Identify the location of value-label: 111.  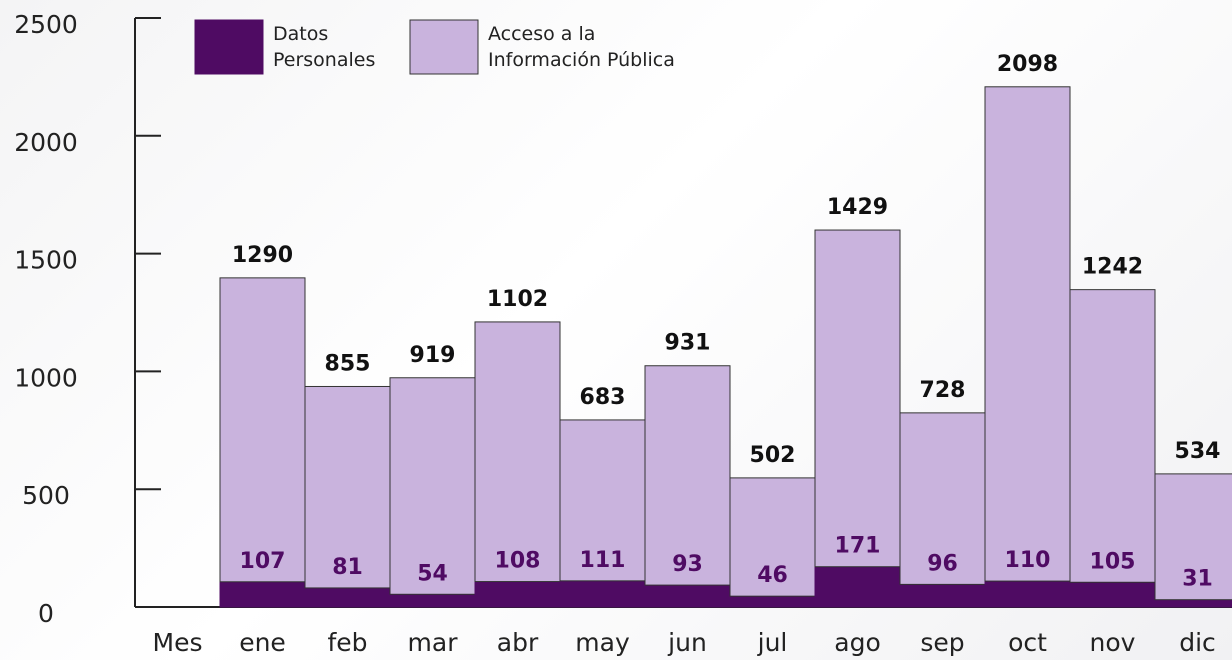
(603, 560).